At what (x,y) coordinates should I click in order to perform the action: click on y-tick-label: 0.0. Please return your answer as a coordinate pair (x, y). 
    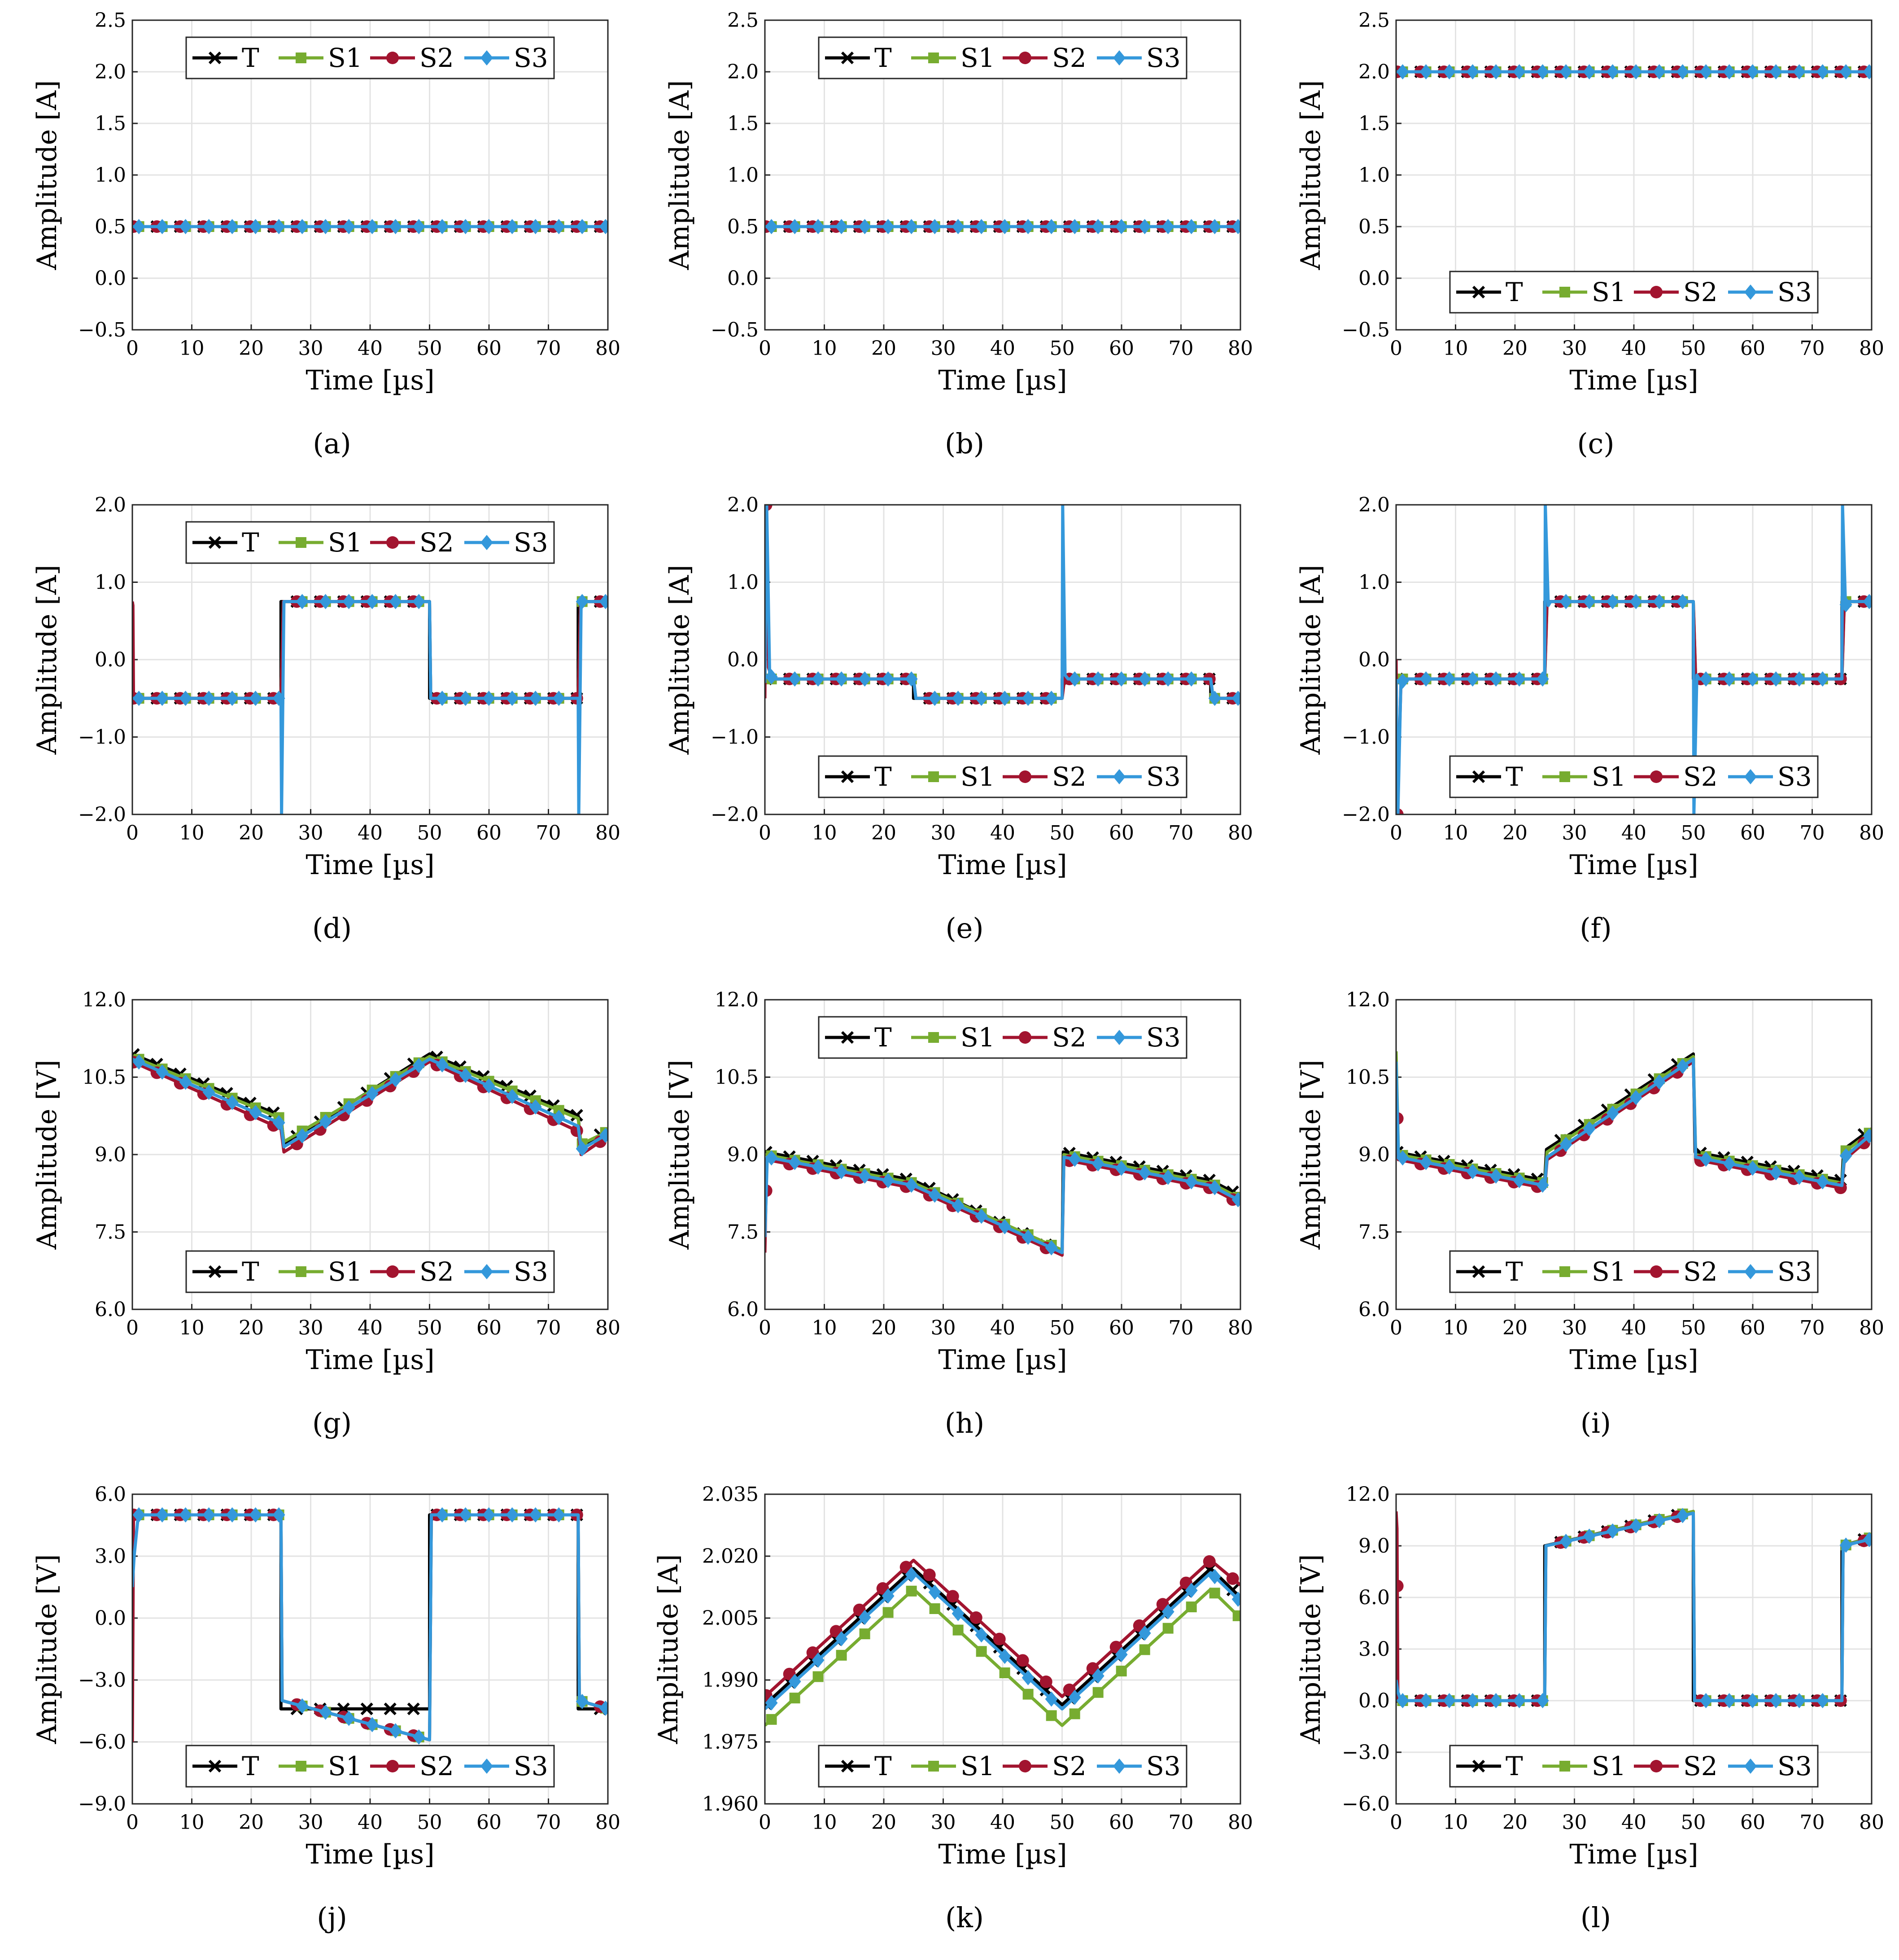
    Looking at the image, I should click on (743, 278).